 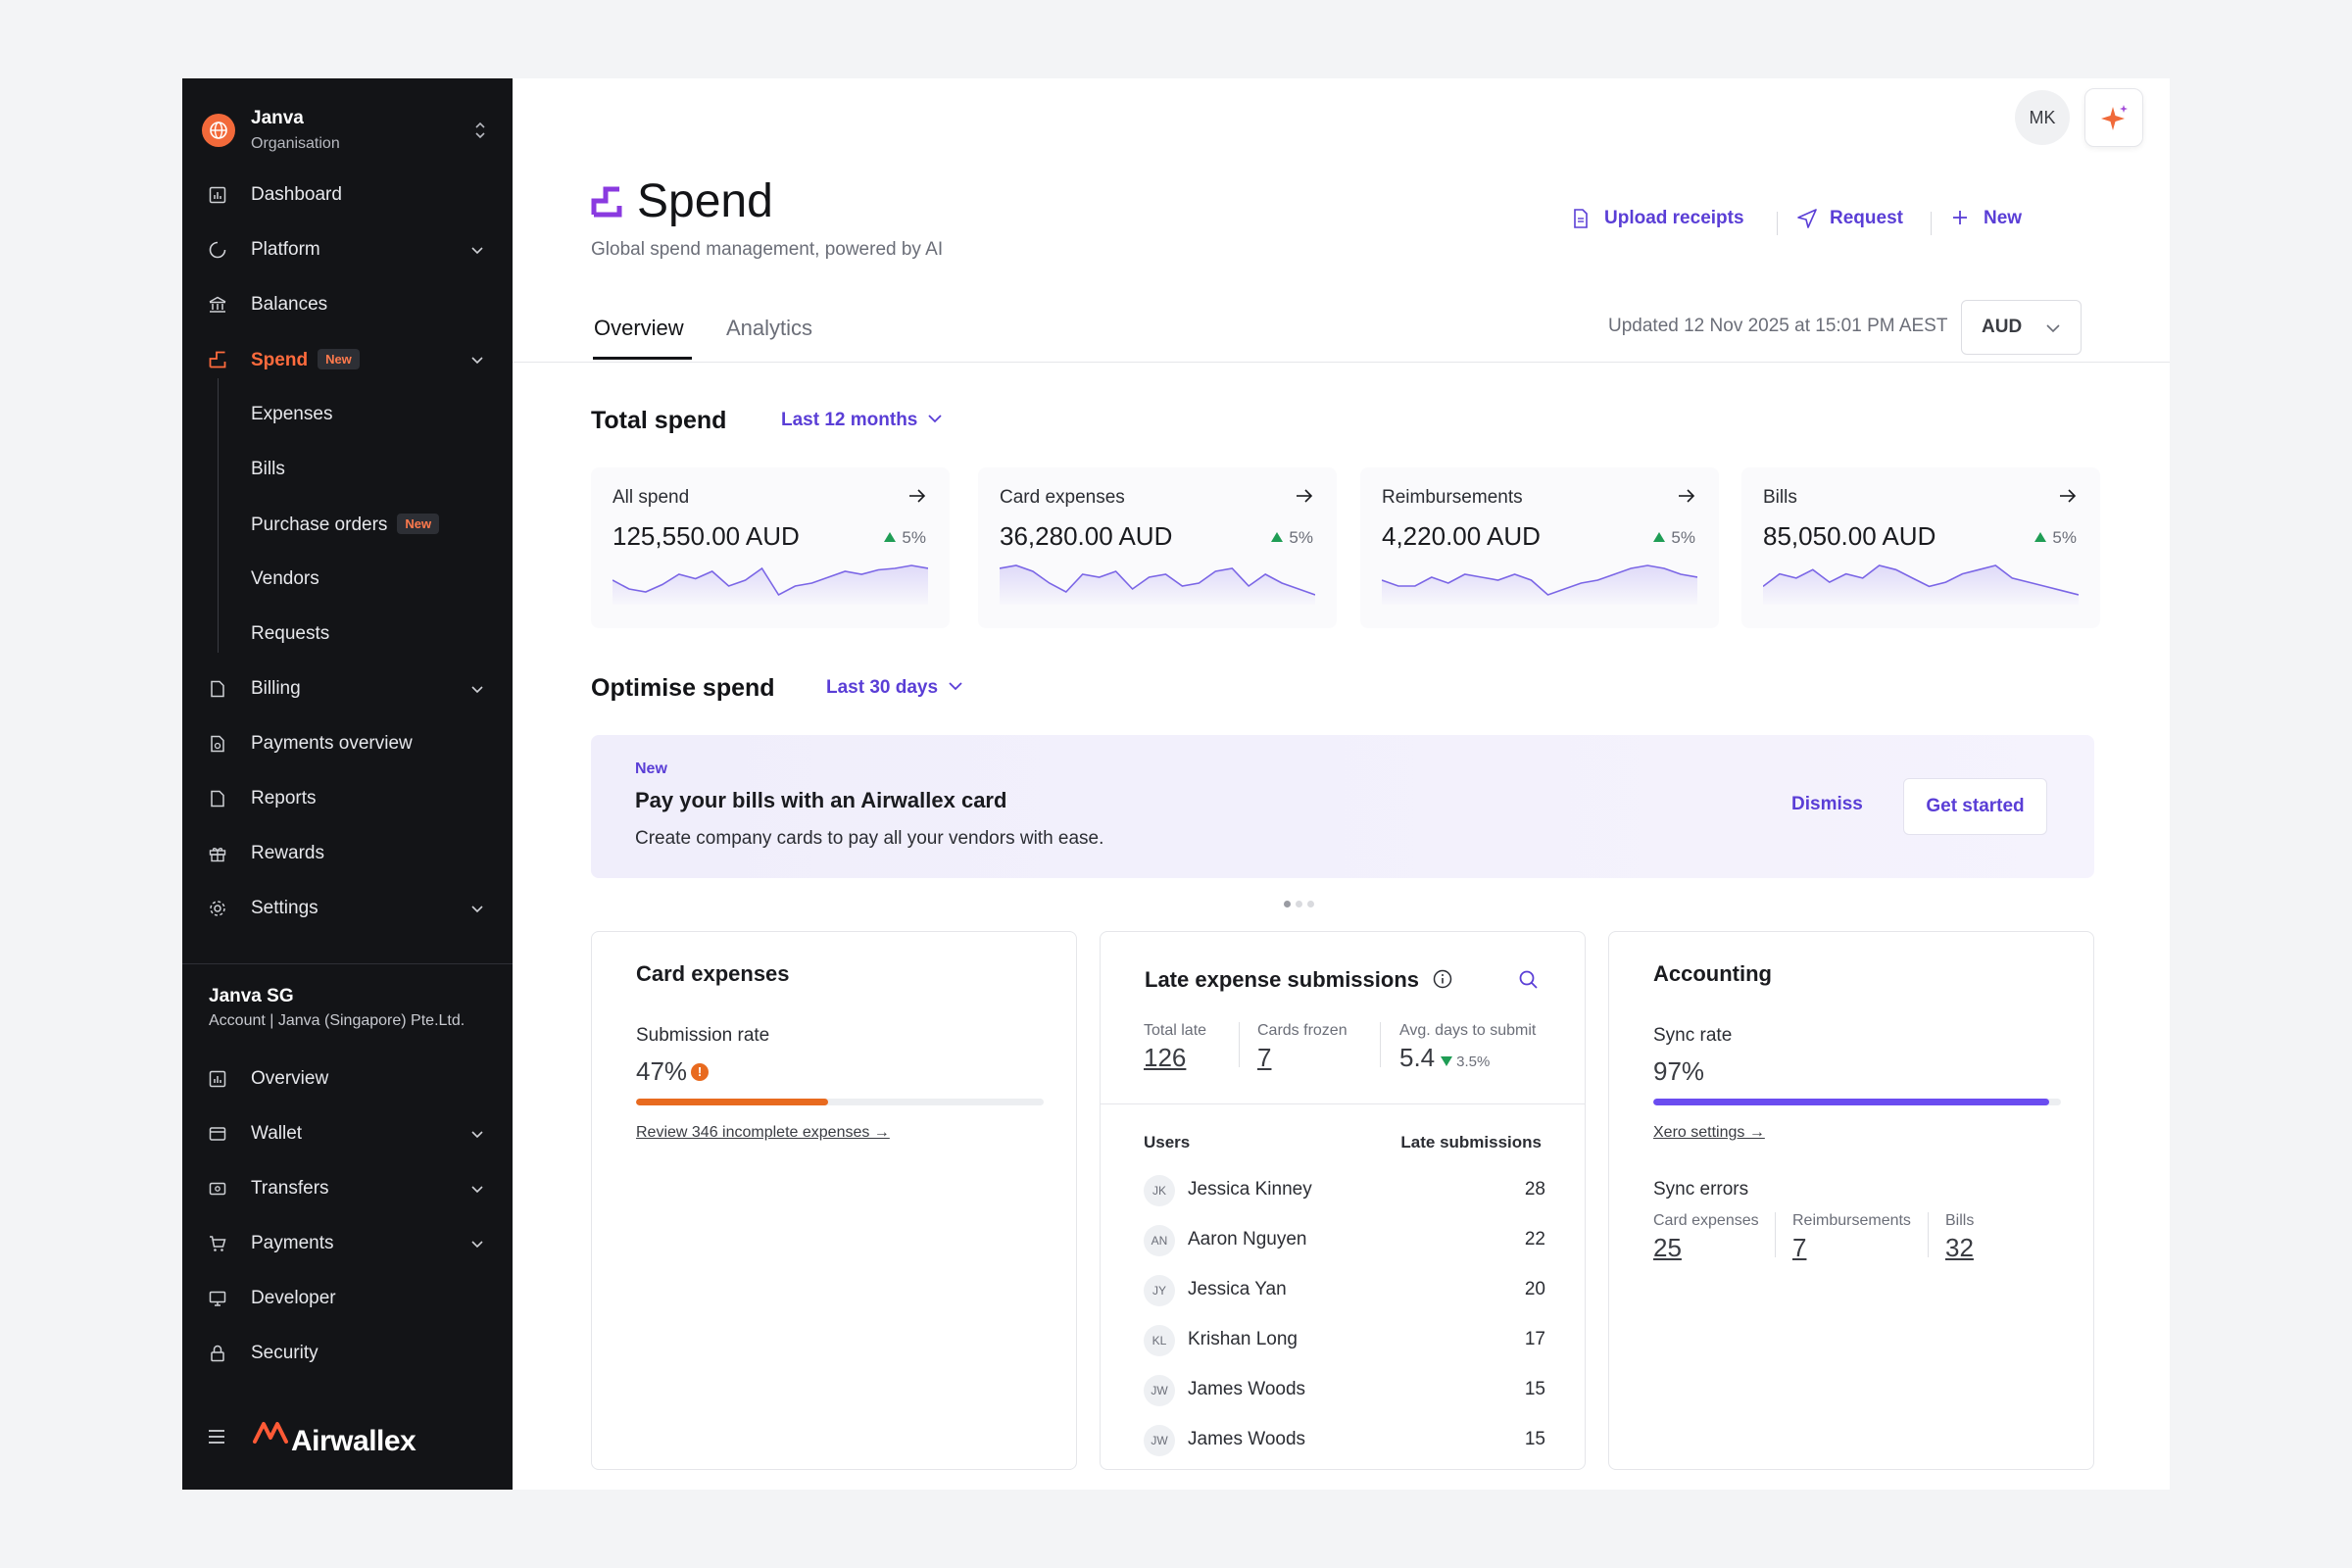 I want to click on tab-overview: Overview, so click(x=639, y=328).